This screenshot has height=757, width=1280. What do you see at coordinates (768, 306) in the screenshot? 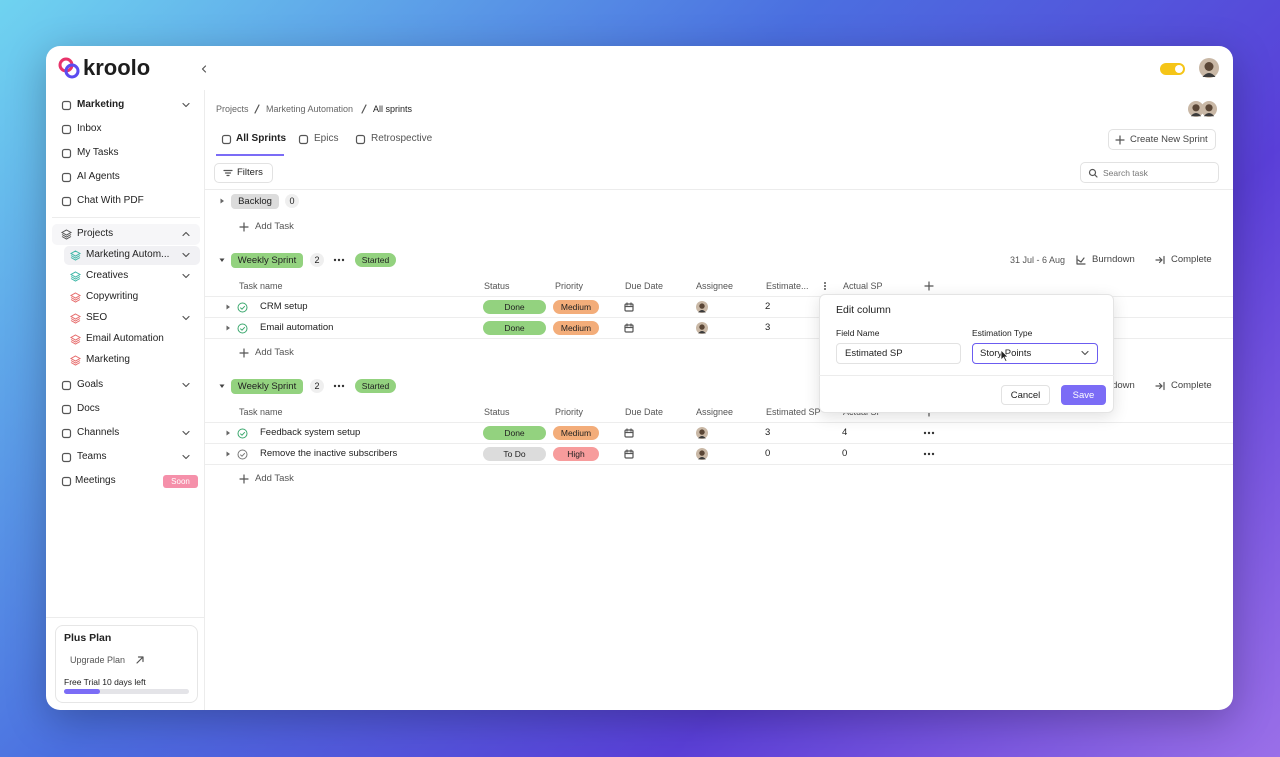
I see `estimated-sp: 2` at bounding box center [768, 306].